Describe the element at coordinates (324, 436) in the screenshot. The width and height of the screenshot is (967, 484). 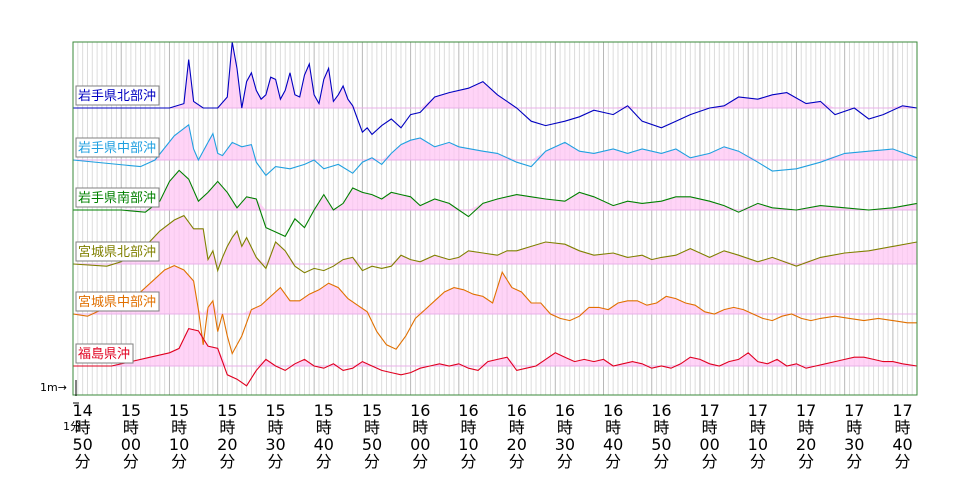
I see `x-tick-label: 15 時 40 分` at that location.